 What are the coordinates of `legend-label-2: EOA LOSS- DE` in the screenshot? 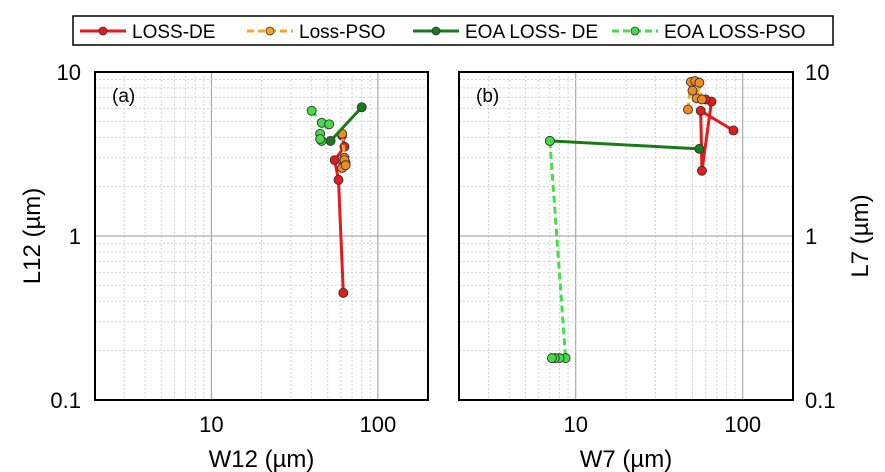 It's located at (531, 32).